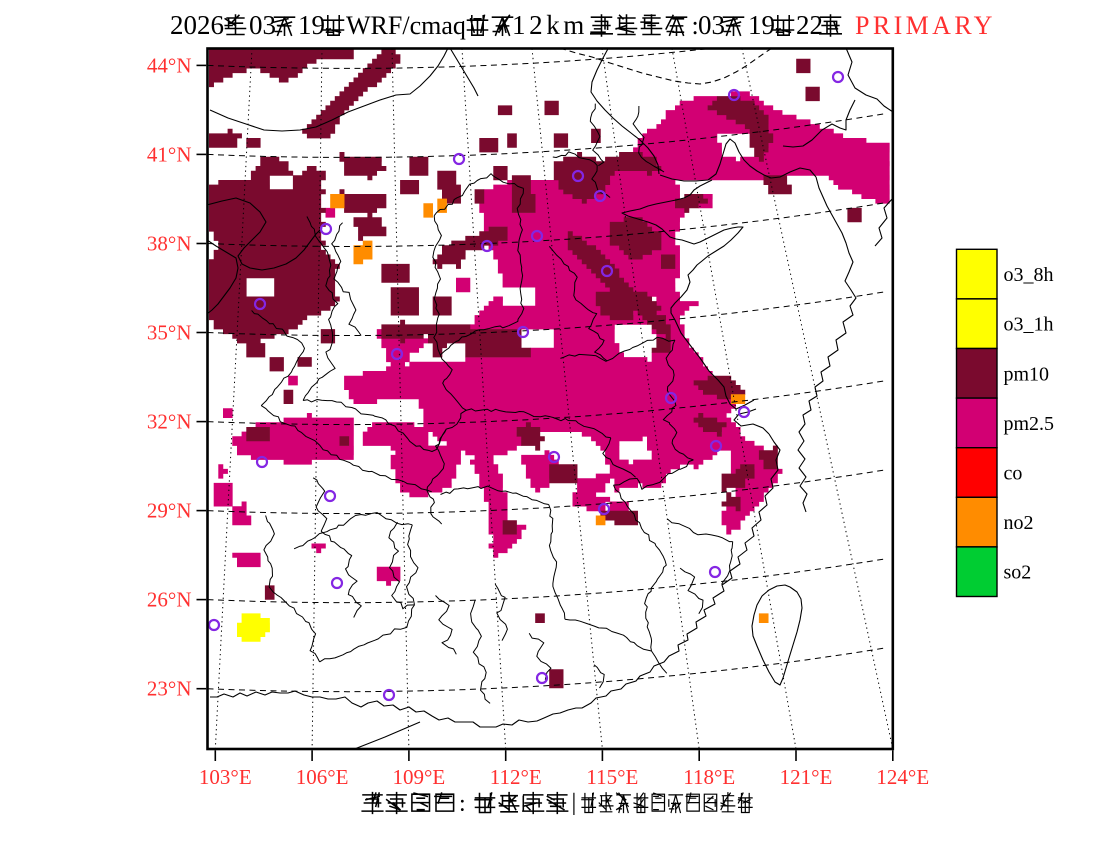 Image resolution: width=1100 pixels, height=850 pixels. Describe the element at coordinates (709, 777) in the screenshot. I see `svg-text: 118°E` at that location.